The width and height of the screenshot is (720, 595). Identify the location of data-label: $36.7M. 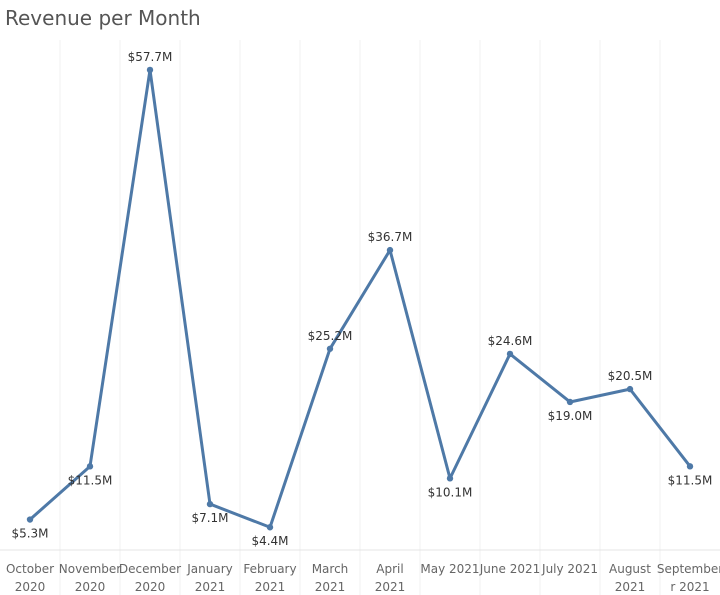
(390, 237).